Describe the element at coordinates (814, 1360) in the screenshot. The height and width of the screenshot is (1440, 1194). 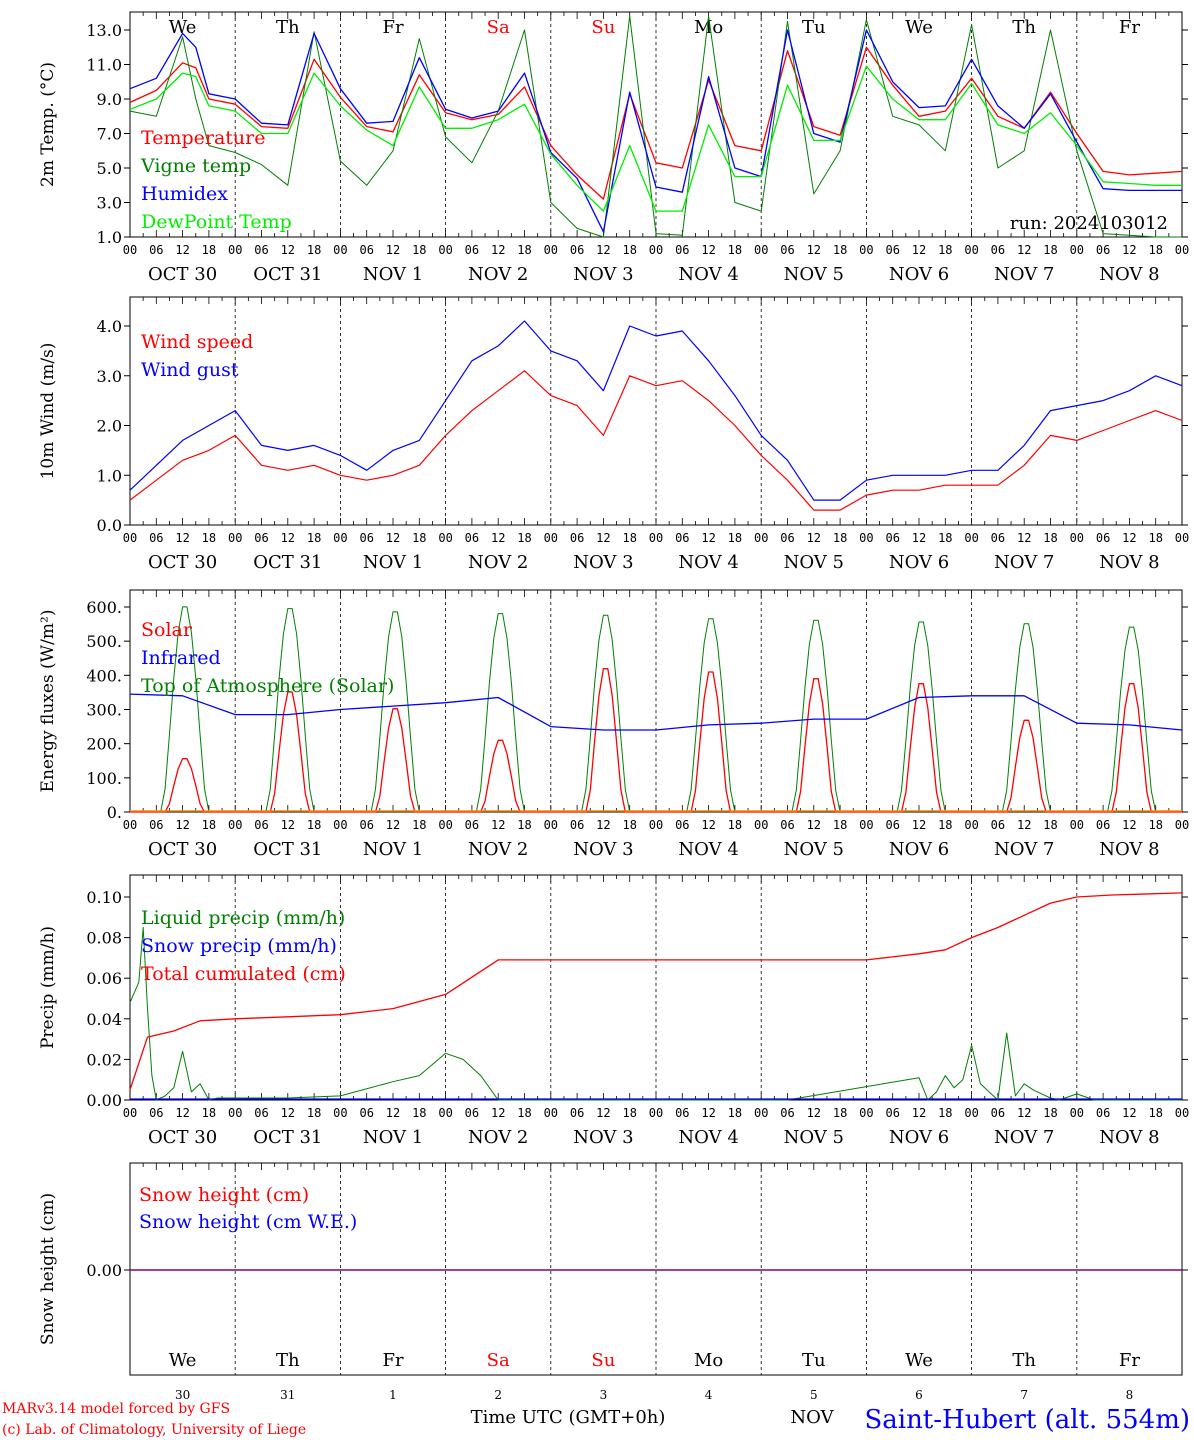
I see `weekday-label-bottom: Tu` at that location.